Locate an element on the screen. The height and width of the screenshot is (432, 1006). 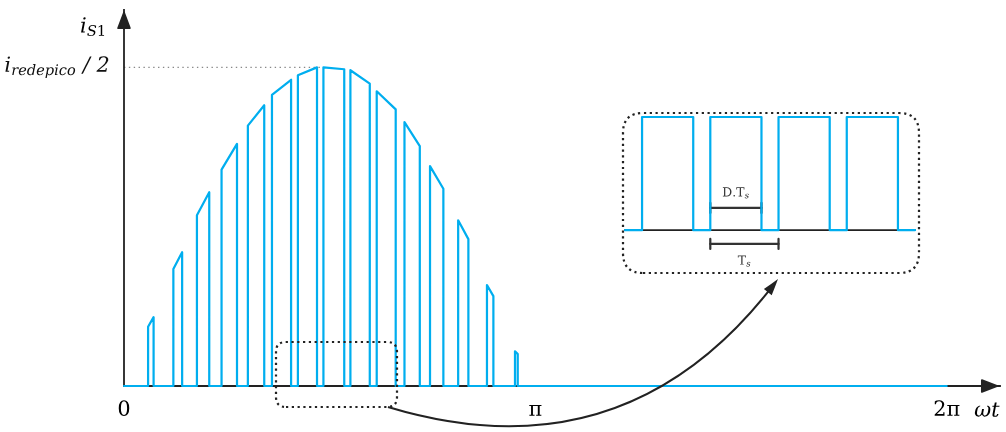
x-axis-title: ωt is located at coordinates (987, 409).